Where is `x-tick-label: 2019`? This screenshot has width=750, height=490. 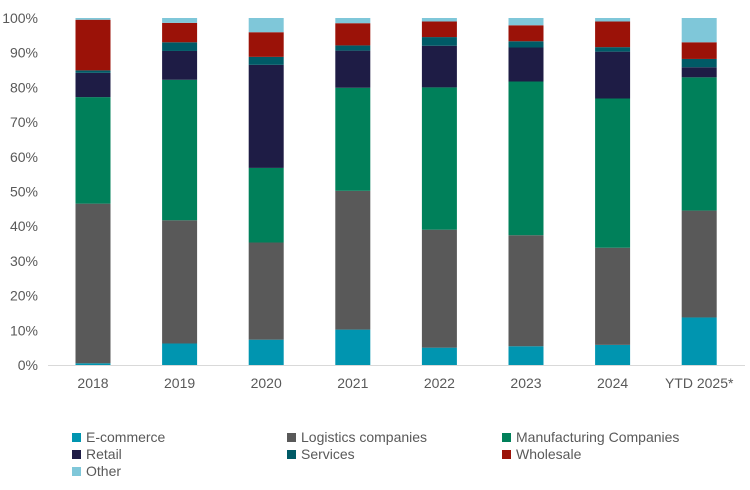
x-tick-label: 2019 is located at coordinates (179, 383).